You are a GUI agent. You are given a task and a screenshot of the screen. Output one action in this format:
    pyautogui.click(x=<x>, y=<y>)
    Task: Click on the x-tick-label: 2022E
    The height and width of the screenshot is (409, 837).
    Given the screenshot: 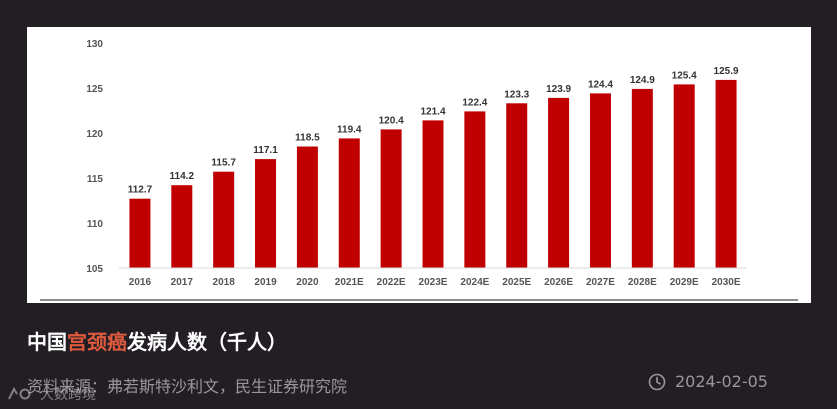 What is the action you would take?
    pyautogui.click(x=391, y=282)
    